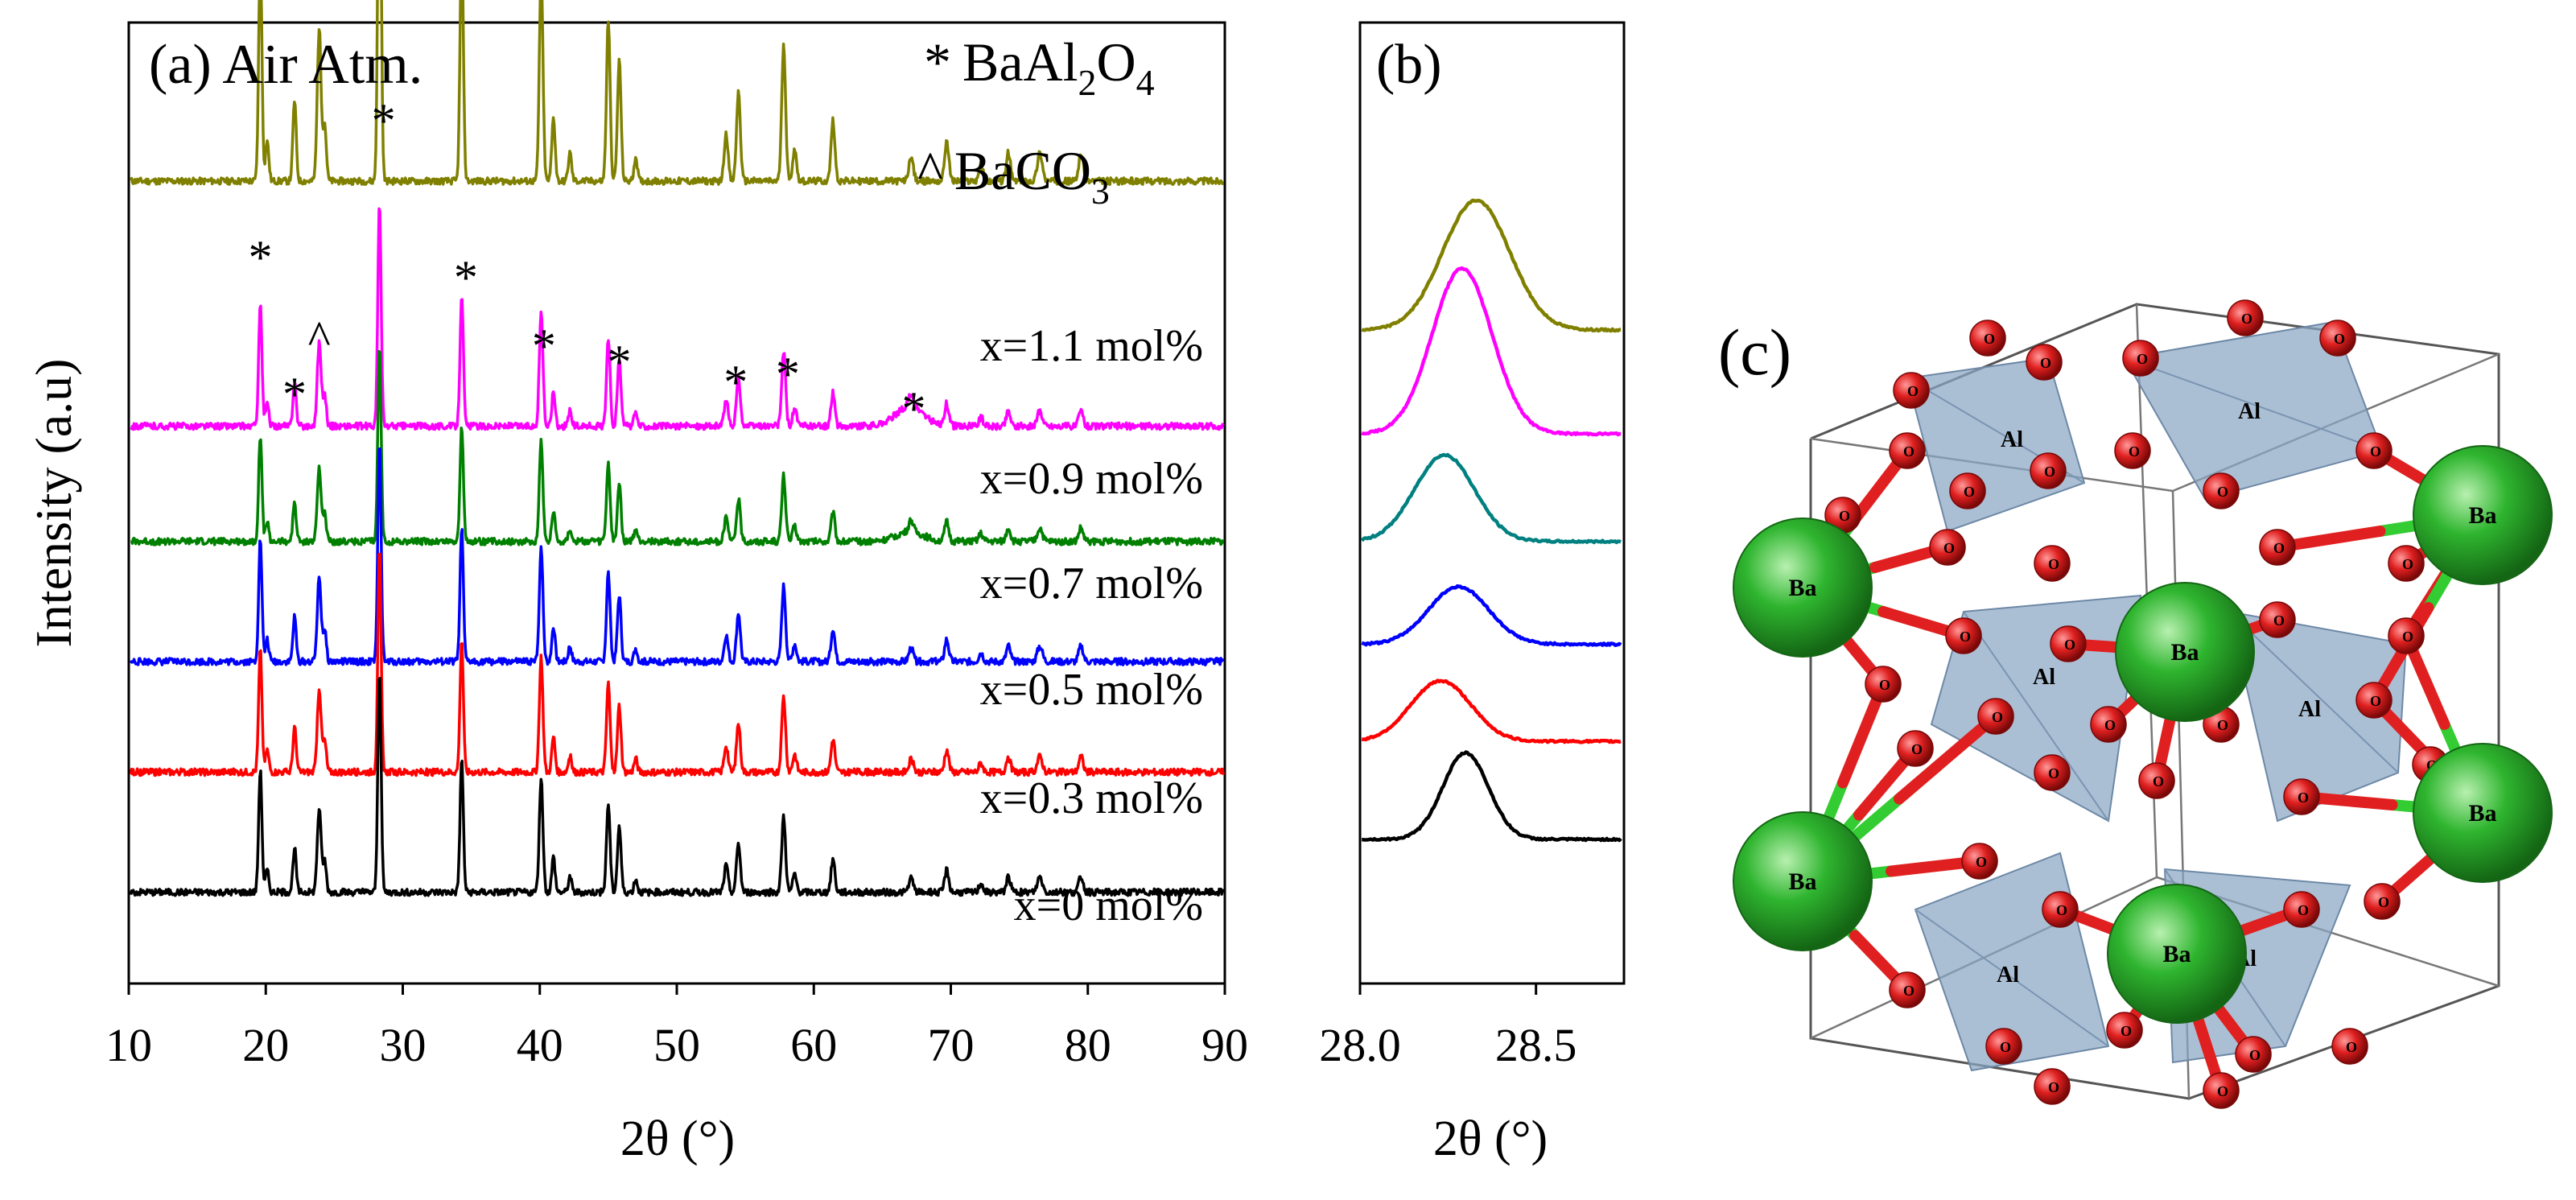 This screenshot has width=2576, height=1200. What do you see at coordinates (676, 1045) in the screenshot?
I see `x-tick-label: 50` at bounding box center [676, 1045].